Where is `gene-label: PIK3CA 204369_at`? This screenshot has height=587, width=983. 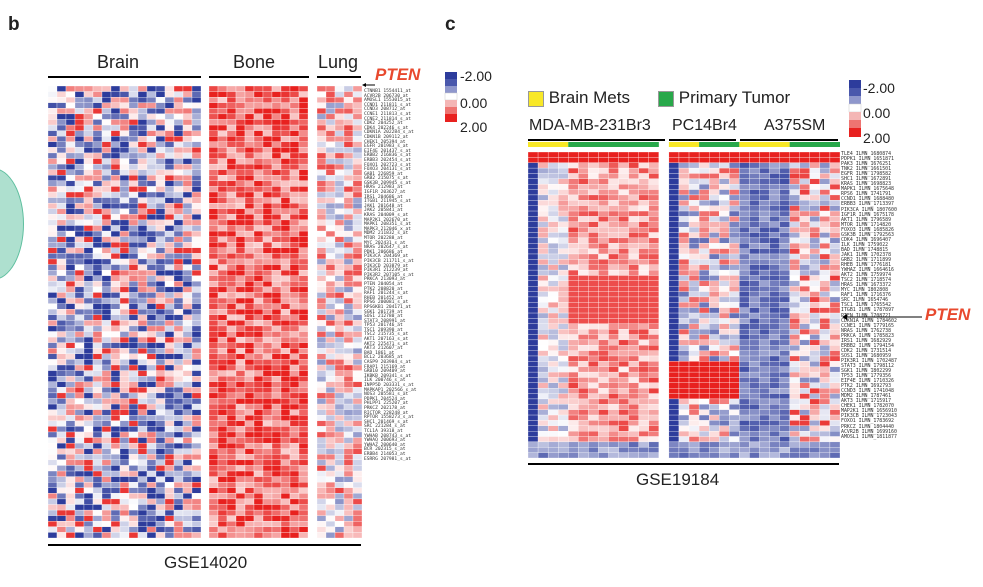 gene-label: PIK3CA 204369_at is located at coordinates (386, 257).